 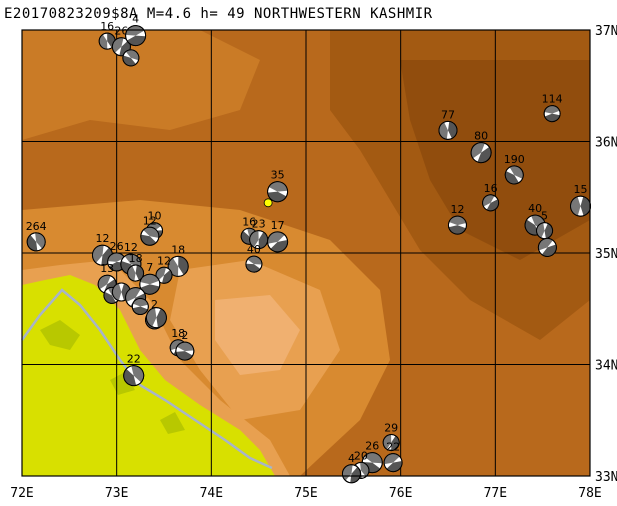 What do you see at coordinates (141, 85) in the screenshot?
I see `terrain-northwest` at bounding box center [141, 85].